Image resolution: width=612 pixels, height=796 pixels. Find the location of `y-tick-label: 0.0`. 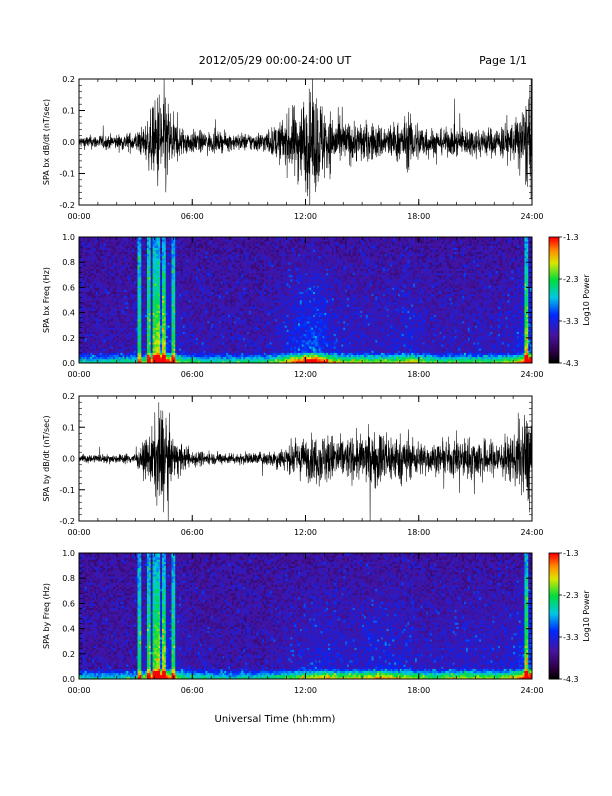

y-tick-label: 0.0 is located at coordinates (68, 142).